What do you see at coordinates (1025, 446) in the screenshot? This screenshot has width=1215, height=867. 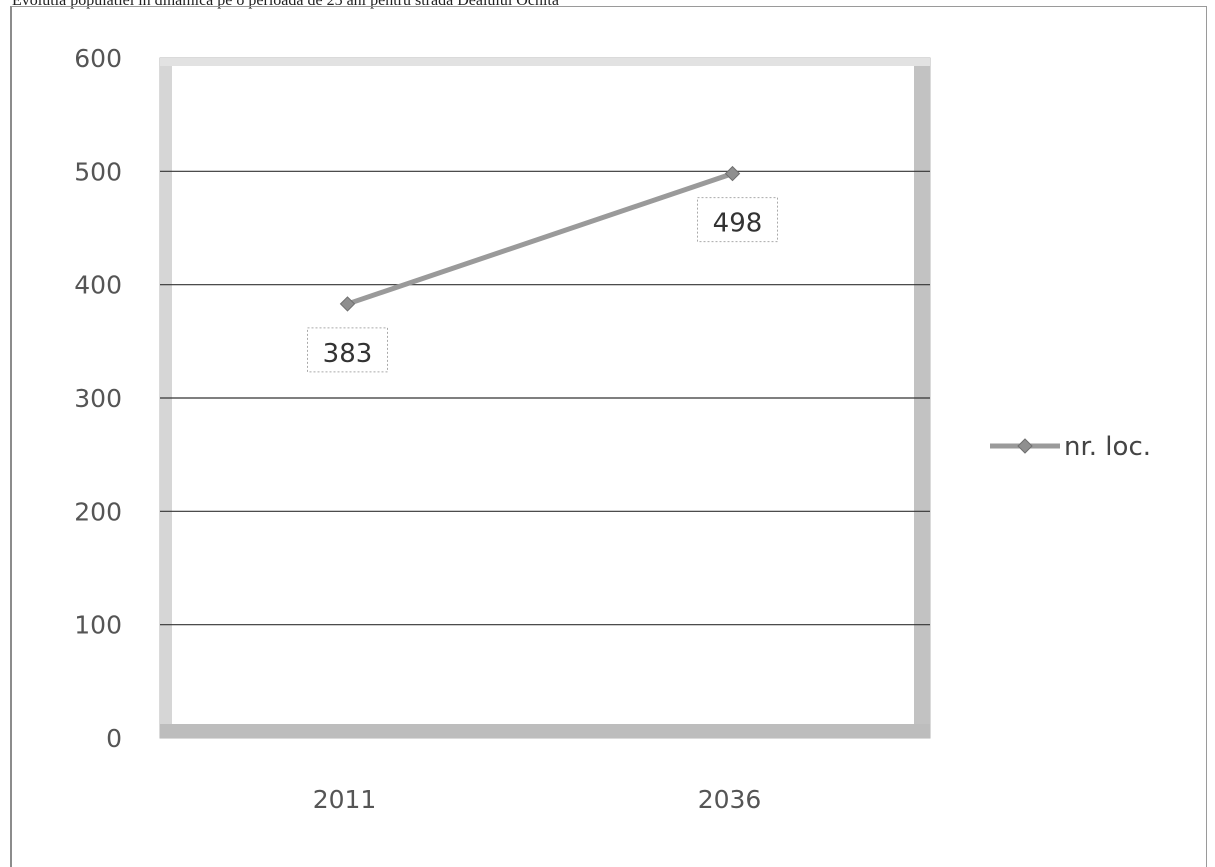 I see `legend-marker` at bounding box center [1025, 446].